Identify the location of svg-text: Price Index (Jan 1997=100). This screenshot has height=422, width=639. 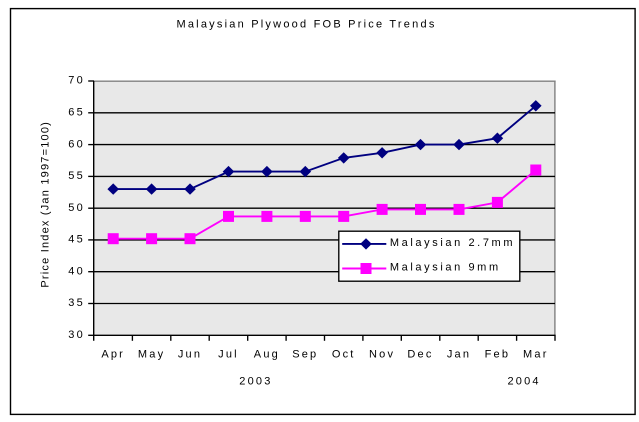
(46, 204).